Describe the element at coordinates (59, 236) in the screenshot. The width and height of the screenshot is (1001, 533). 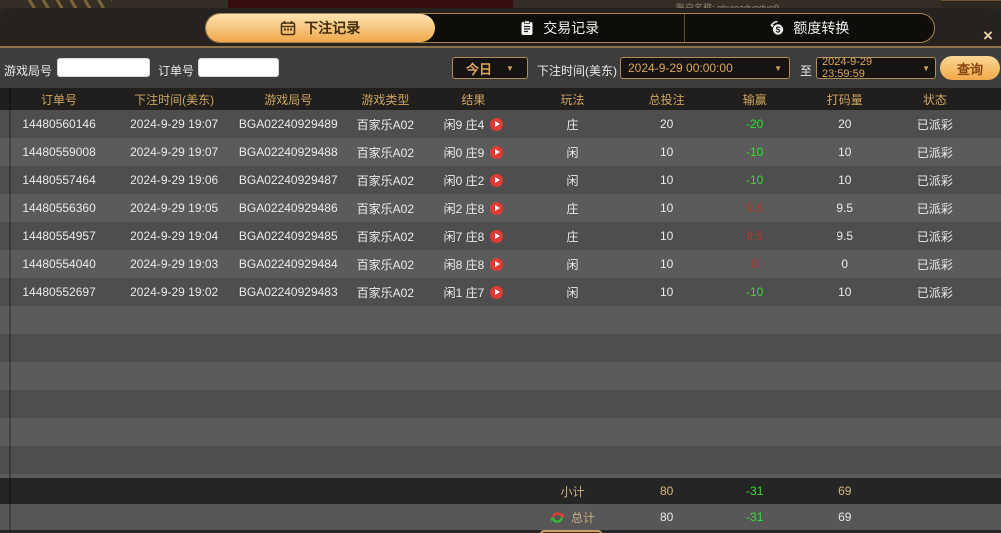
I see `cell-order-id: 14480554957` at that location.